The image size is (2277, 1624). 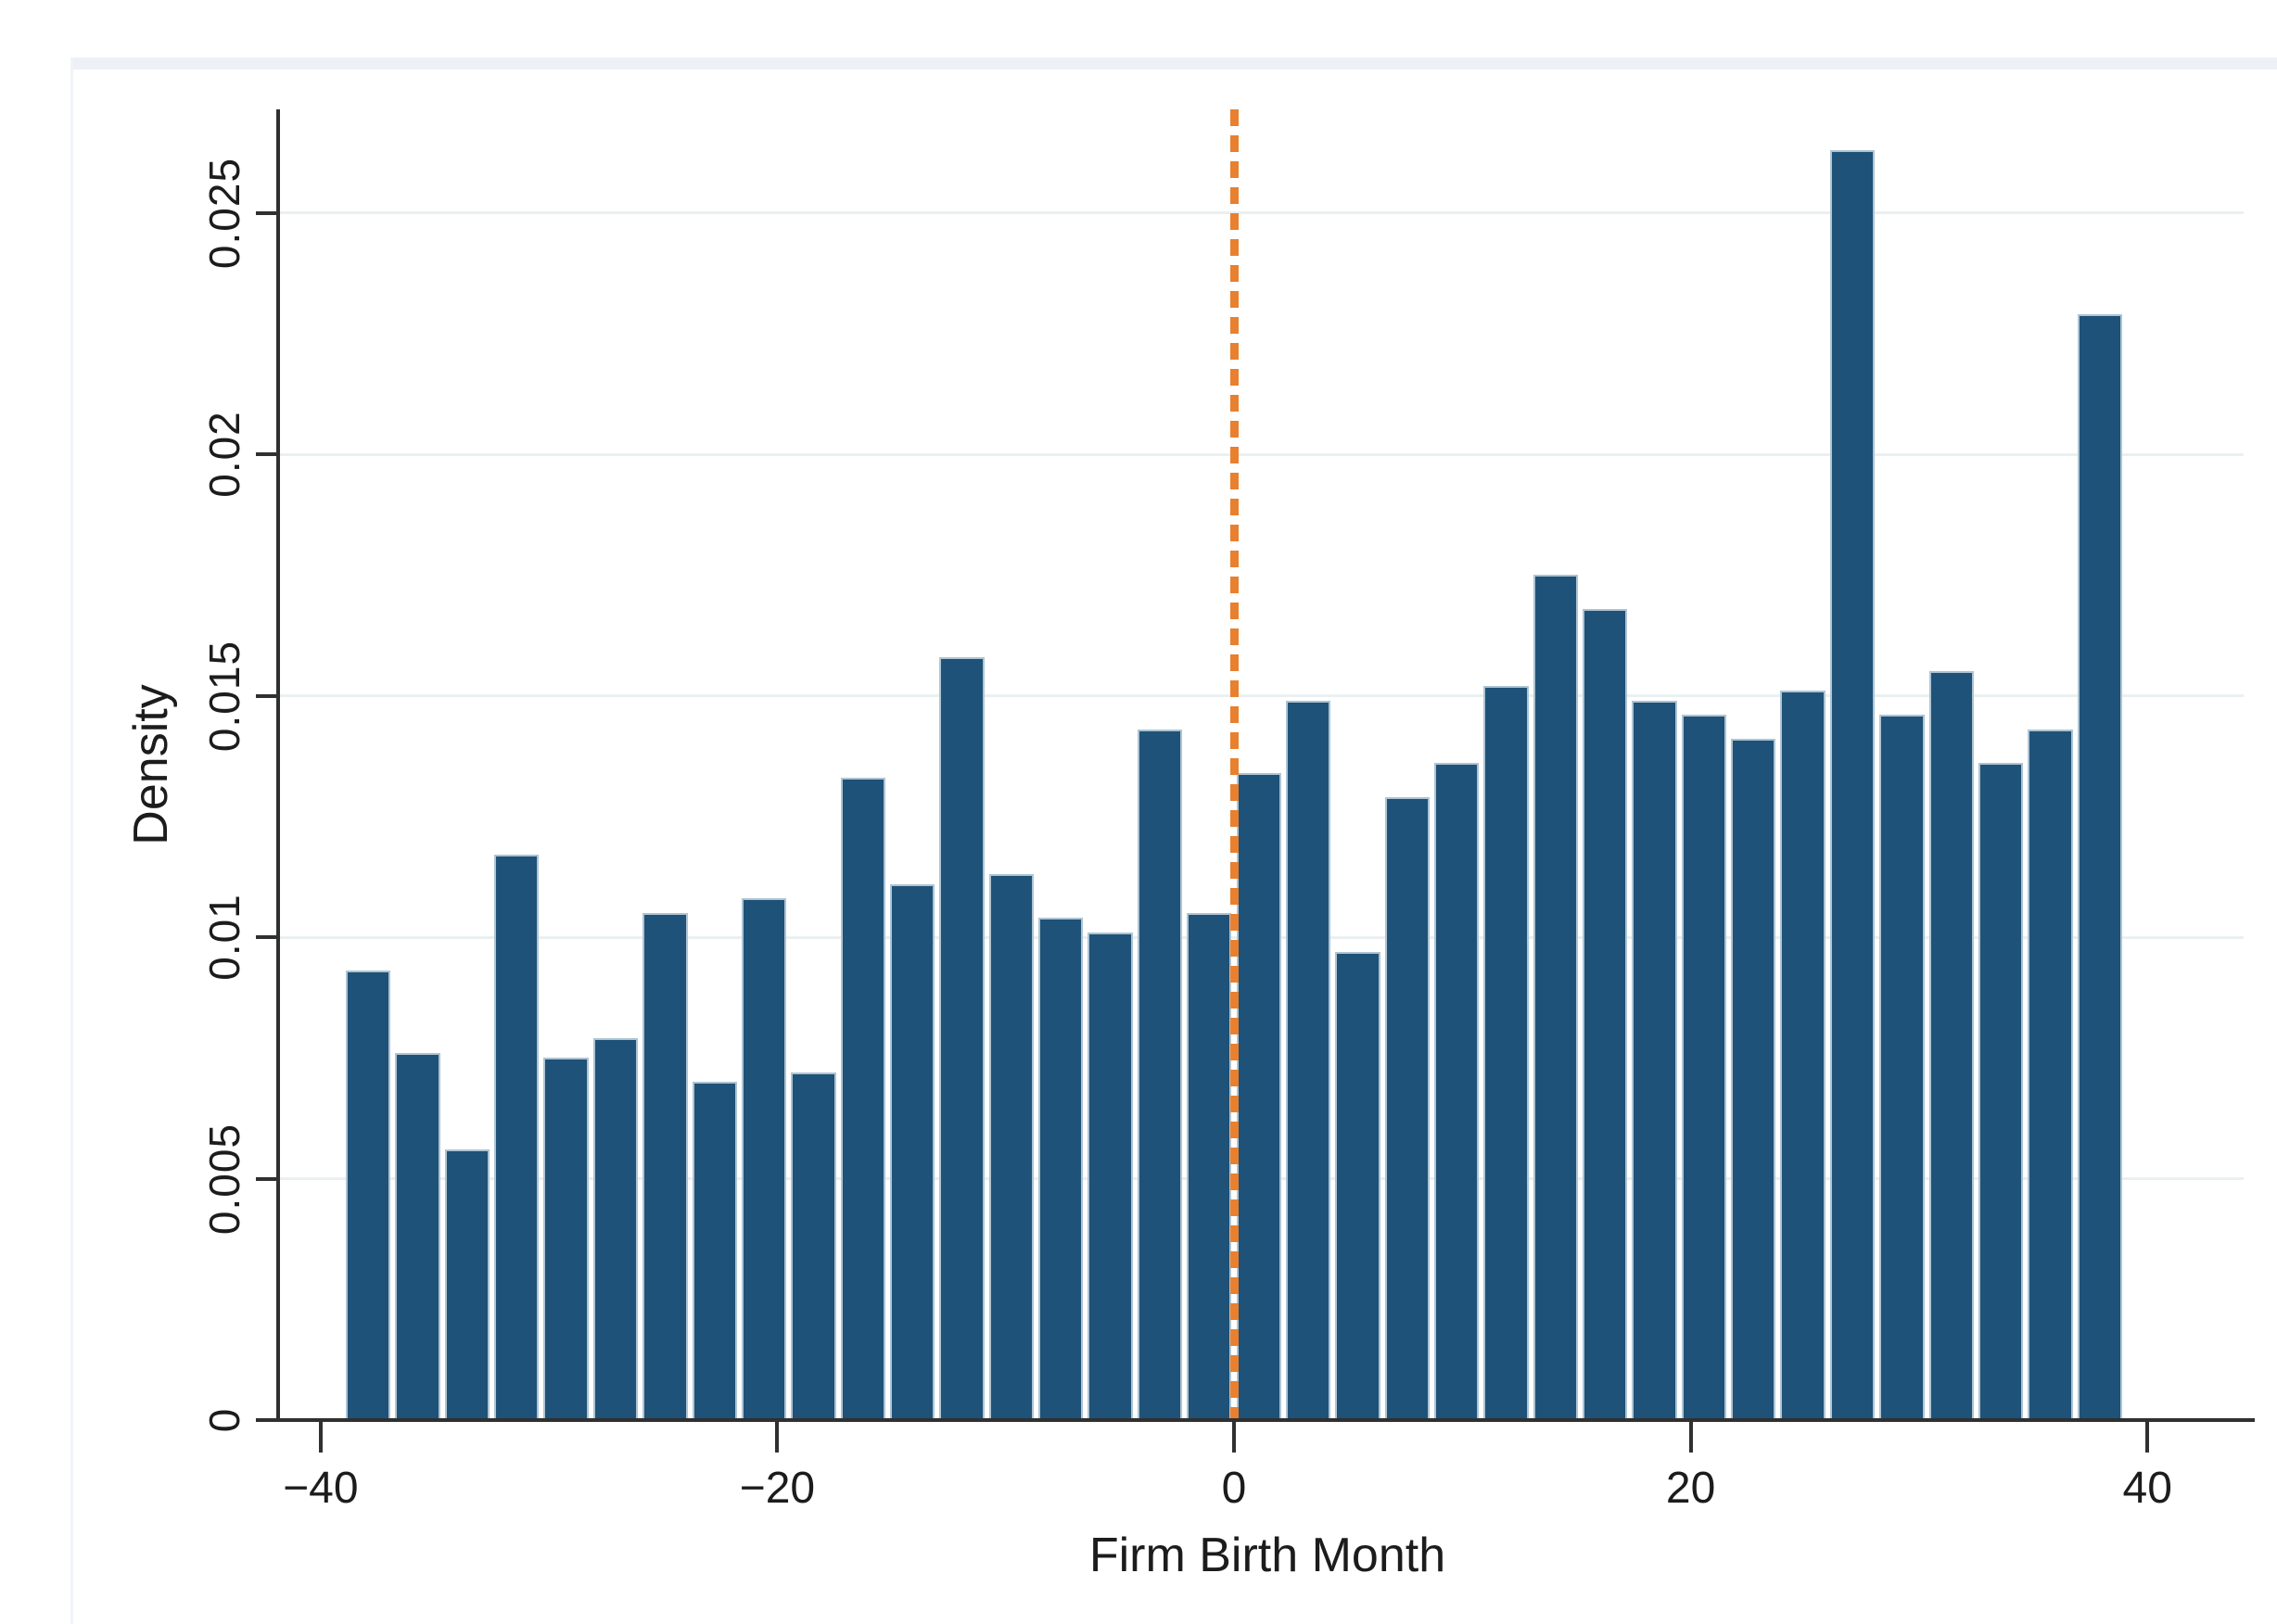 What do you see at coordinates (224, 937) in the screenshot?
I see `y-axis-tick-label: 0.01` at bounding box center [224, 937].